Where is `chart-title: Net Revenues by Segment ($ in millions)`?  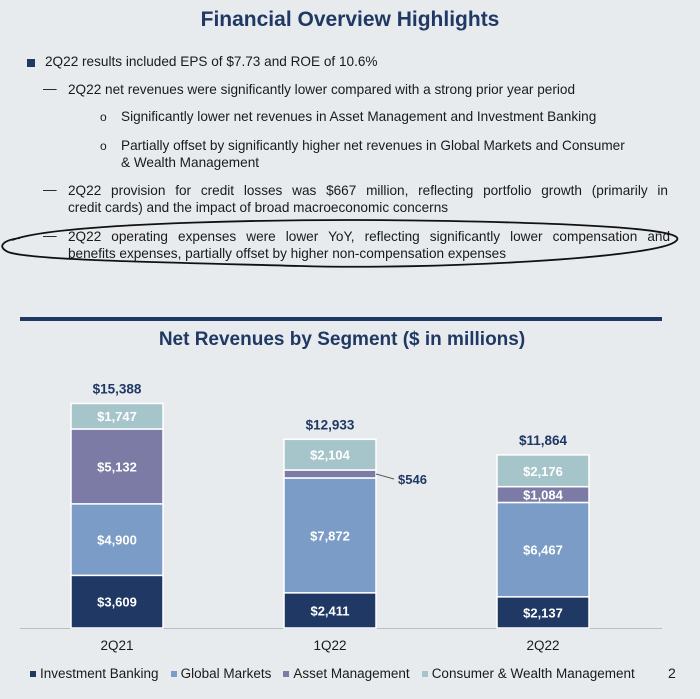 chart-title: Net Revenues by Segment ($ in millions) is located at coordinates (342, 339).